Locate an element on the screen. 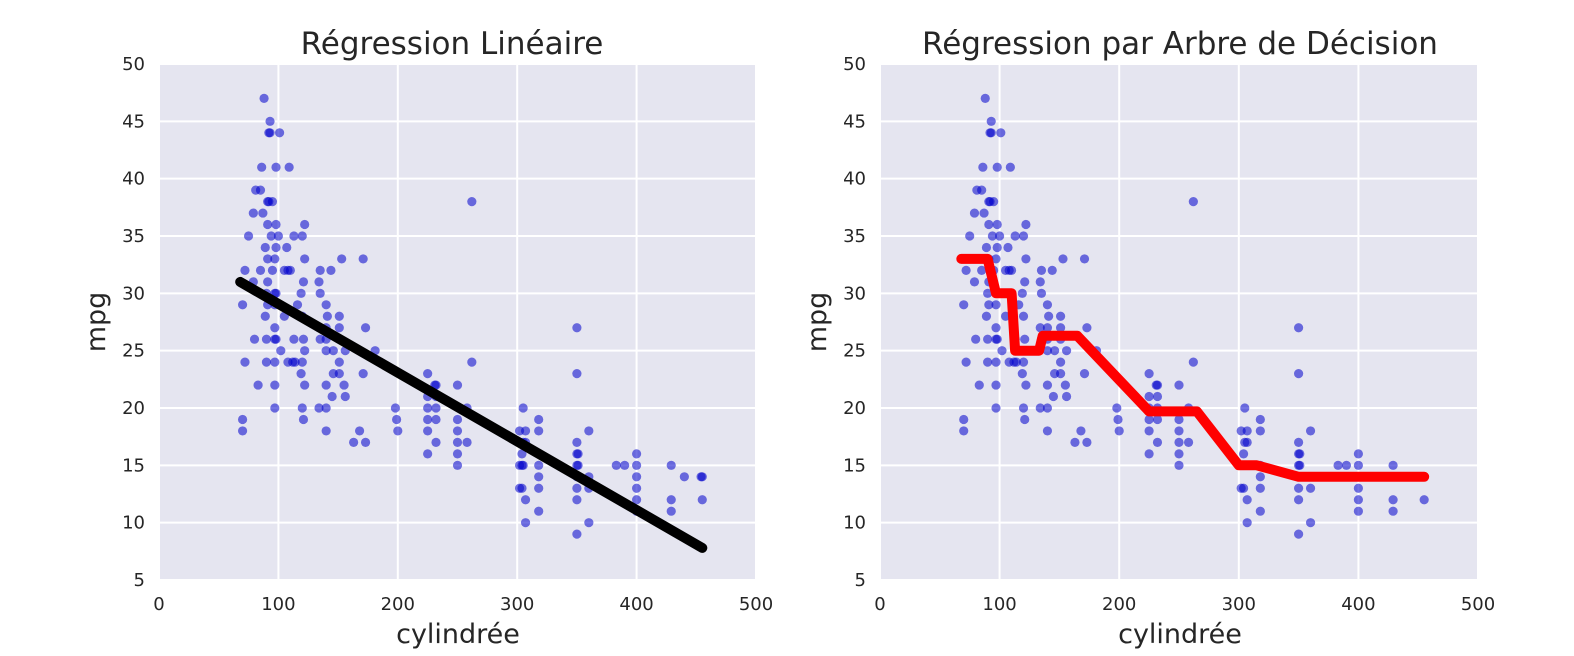  x-tick-label: 100 is located at coordinates (999, 604).